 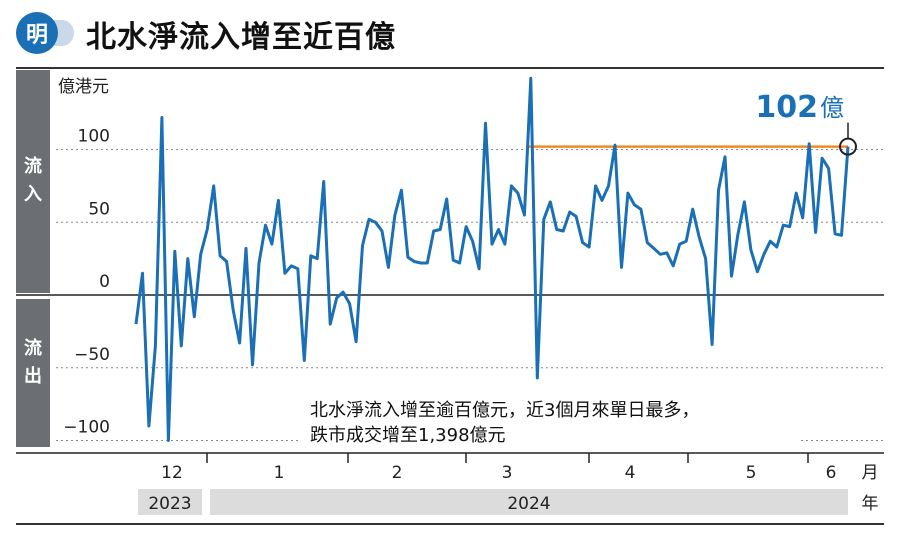 What do you see at coordinates (83, 87) in the screenshot?
I see `y-axis-label: 億港元` at bounding box center [83, 87].